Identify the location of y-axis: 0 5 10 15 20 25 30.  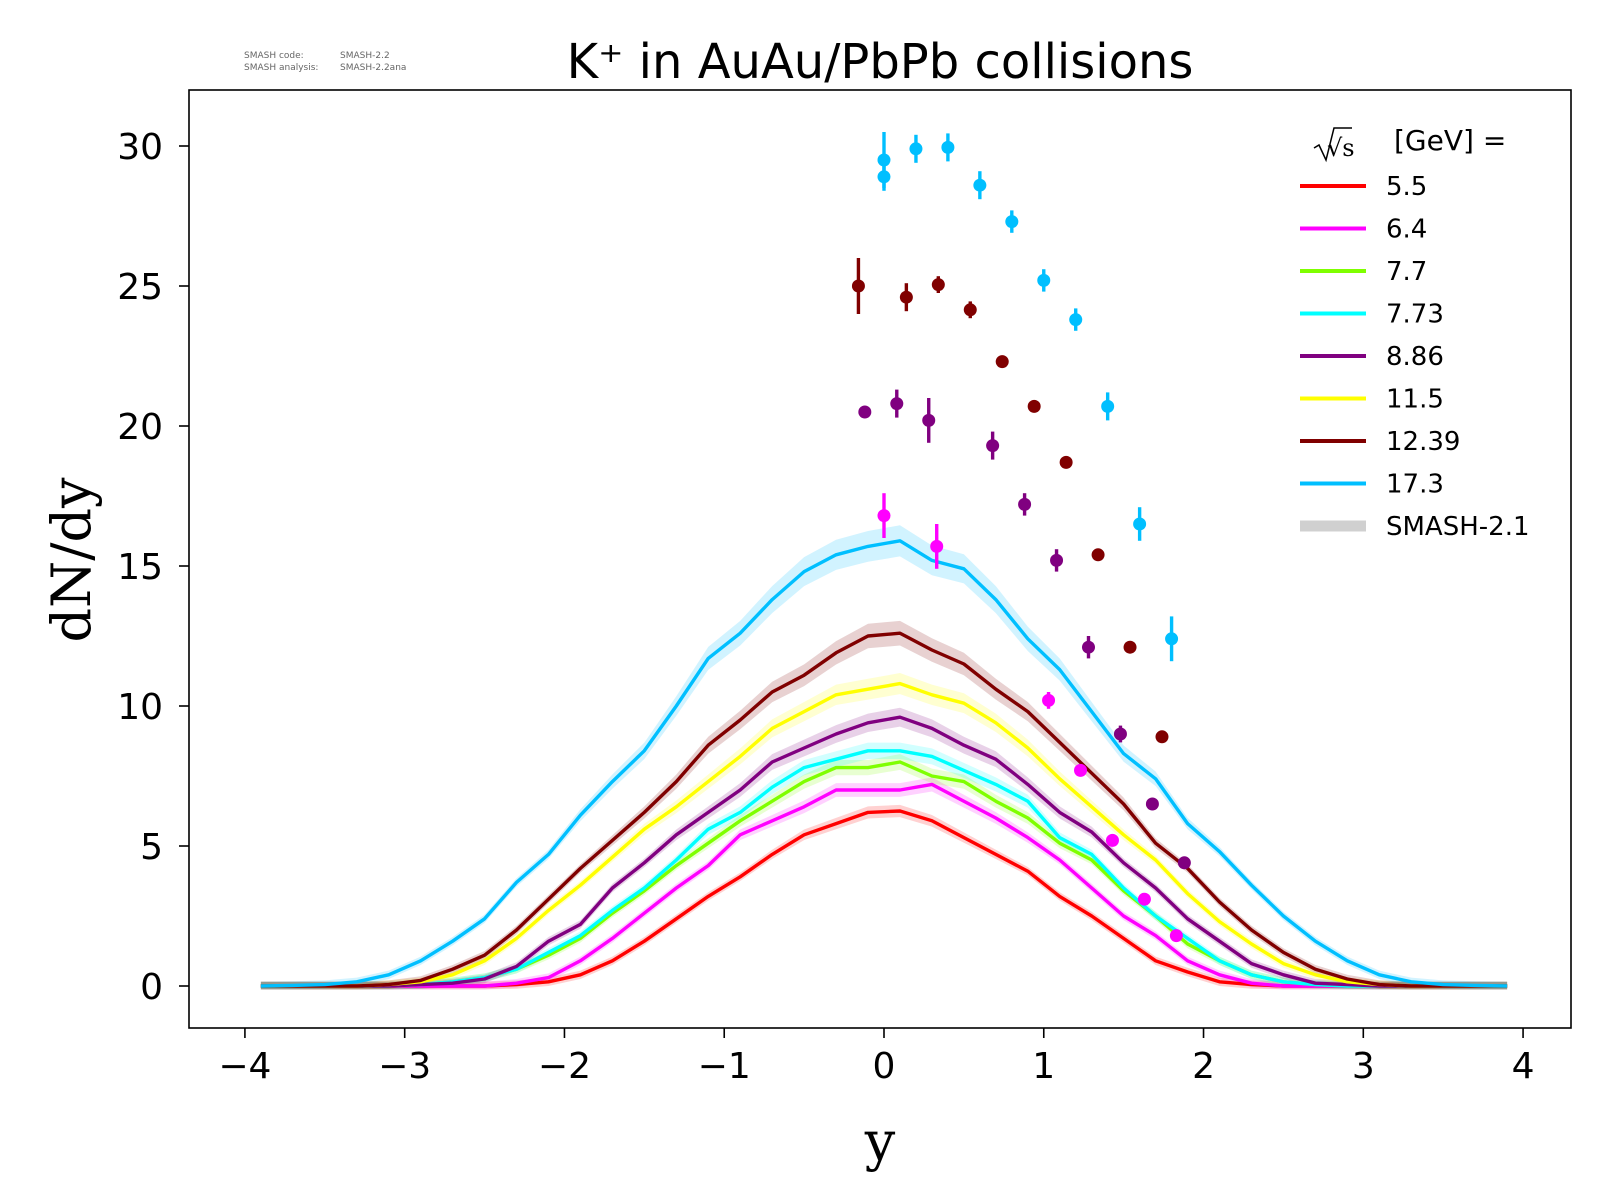
(153, 567).